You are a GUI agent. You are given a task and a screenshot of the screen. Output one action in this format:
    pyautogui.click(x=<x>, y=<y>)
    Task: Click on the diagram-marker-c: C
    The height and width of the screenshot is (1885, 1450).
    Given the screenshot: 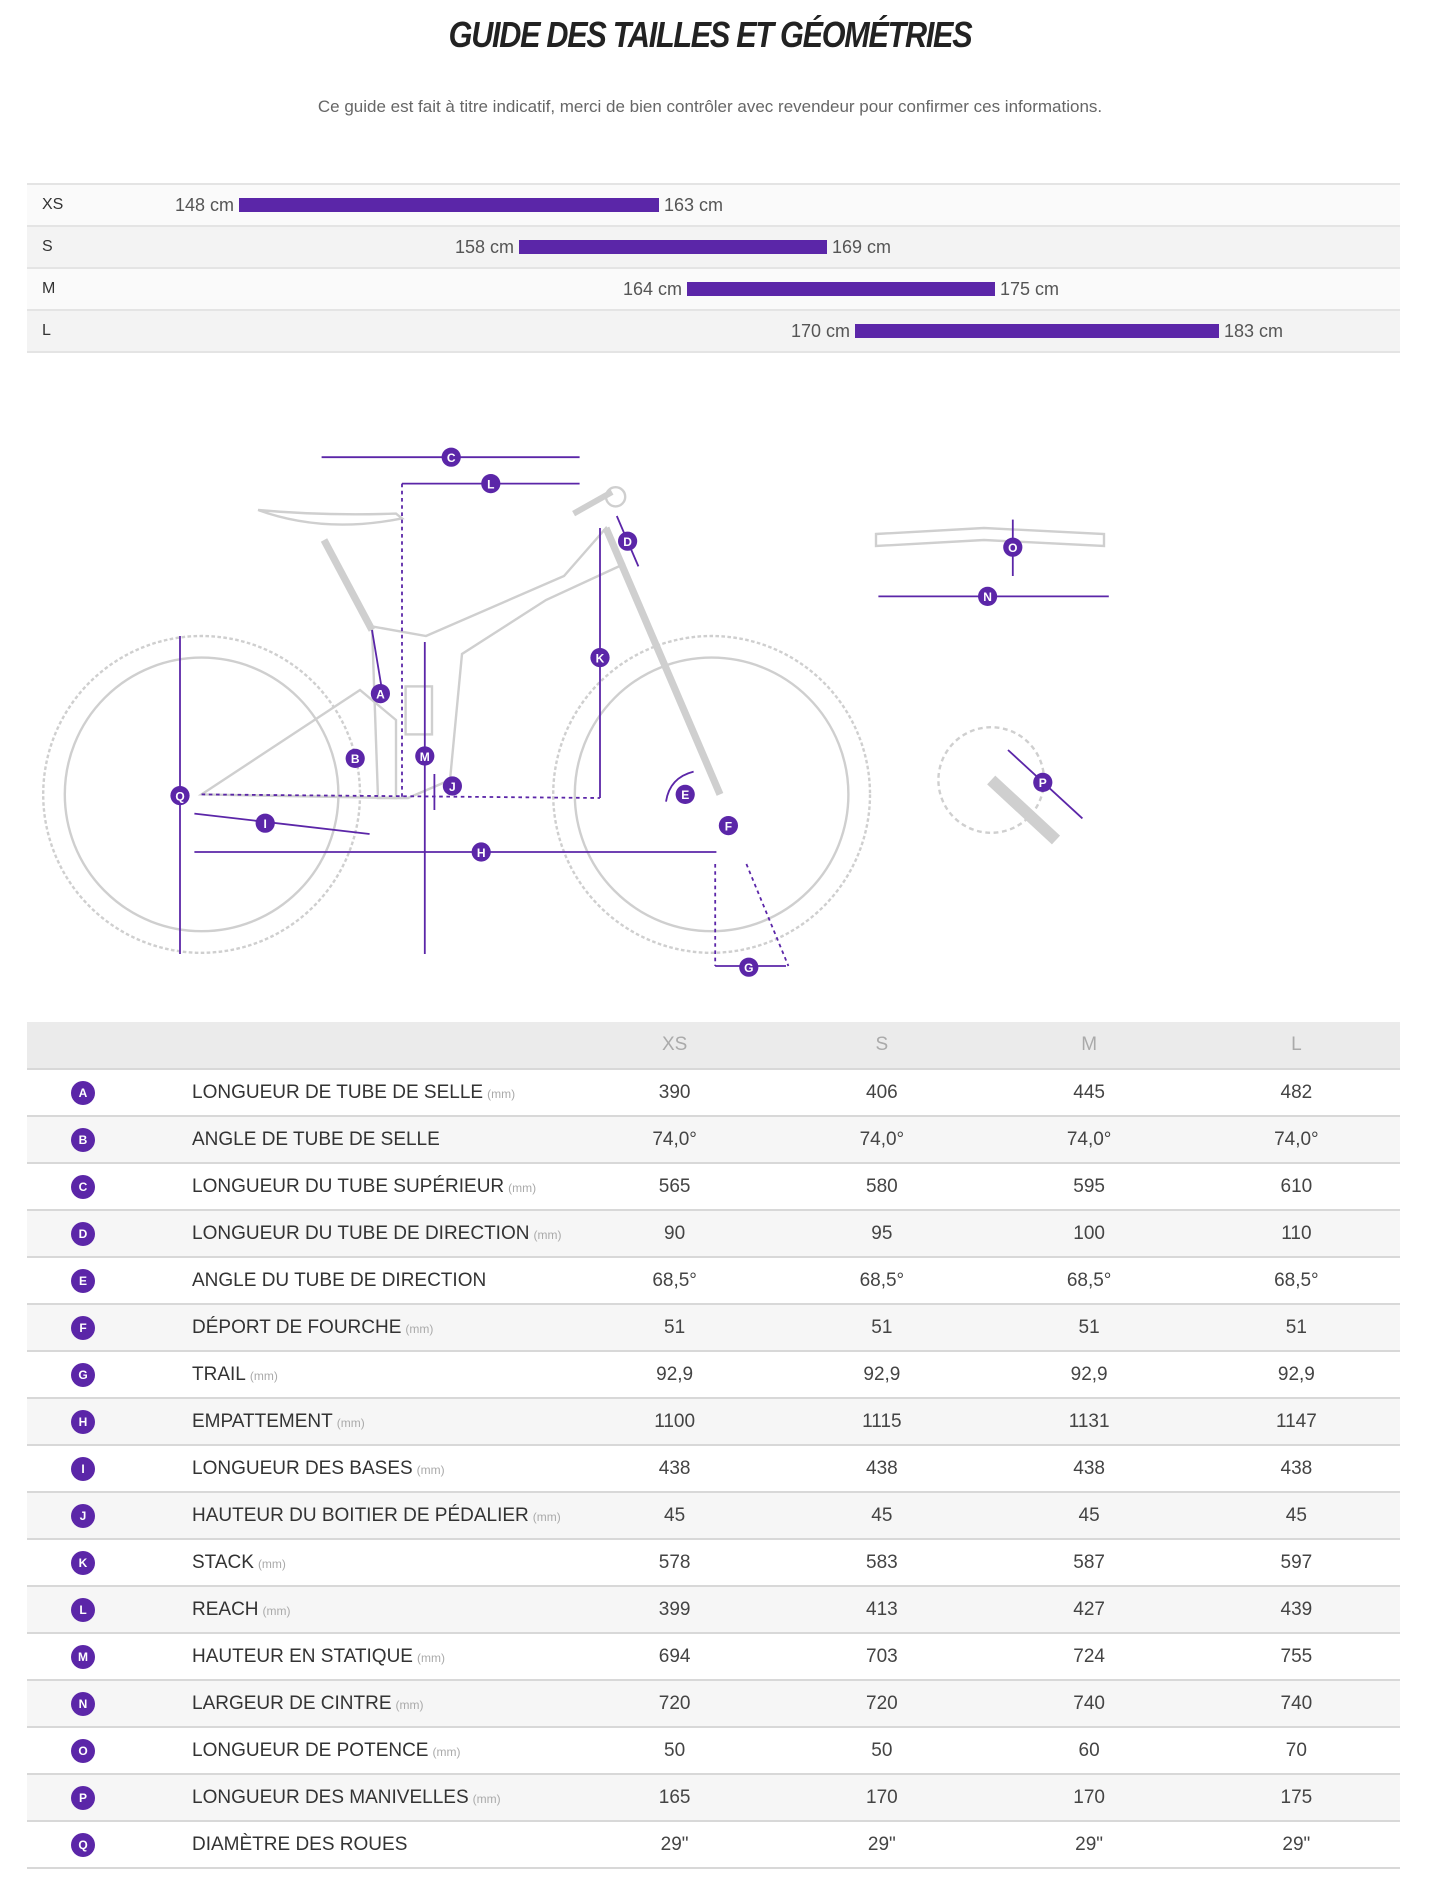 What is the action you would take?
    pyautogui.click(x=451, y=457)
    